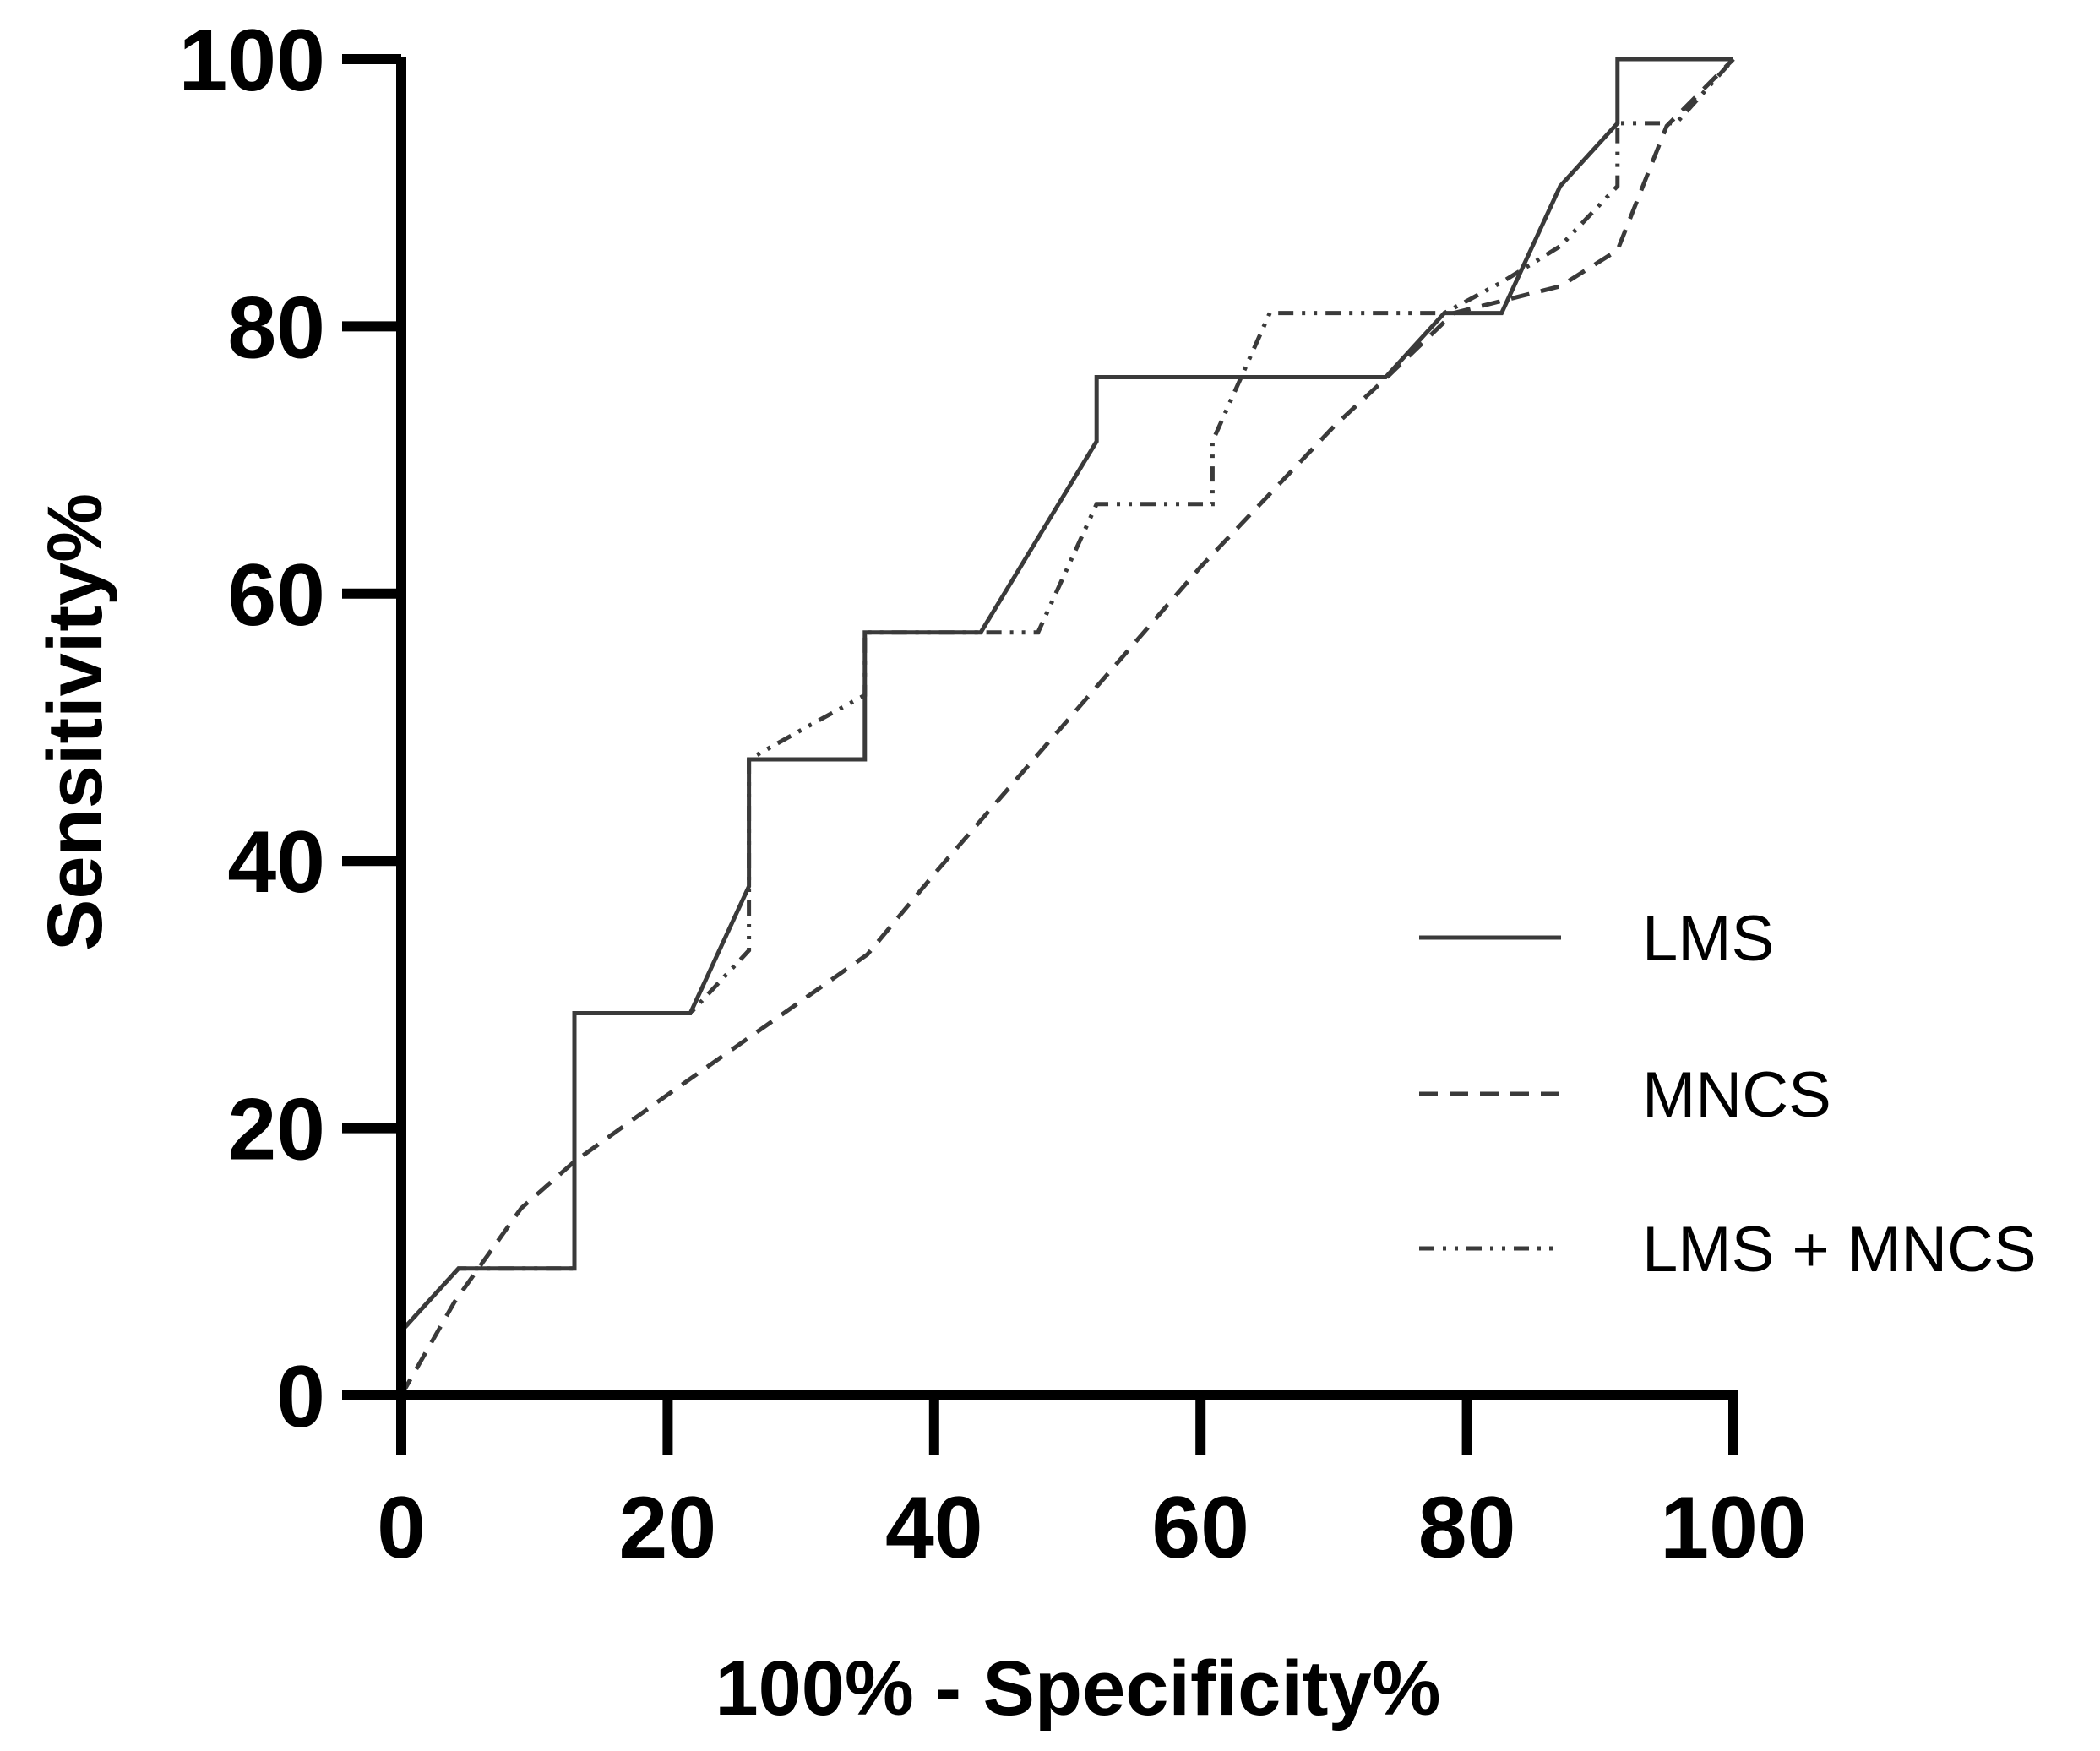 The width and height of the screenshot is (2100, 1751). Describe the element at coordinates (289, 729) in the screenshot. I see `y-axis-ticks: 0 20 40 60 80 100` at that location.